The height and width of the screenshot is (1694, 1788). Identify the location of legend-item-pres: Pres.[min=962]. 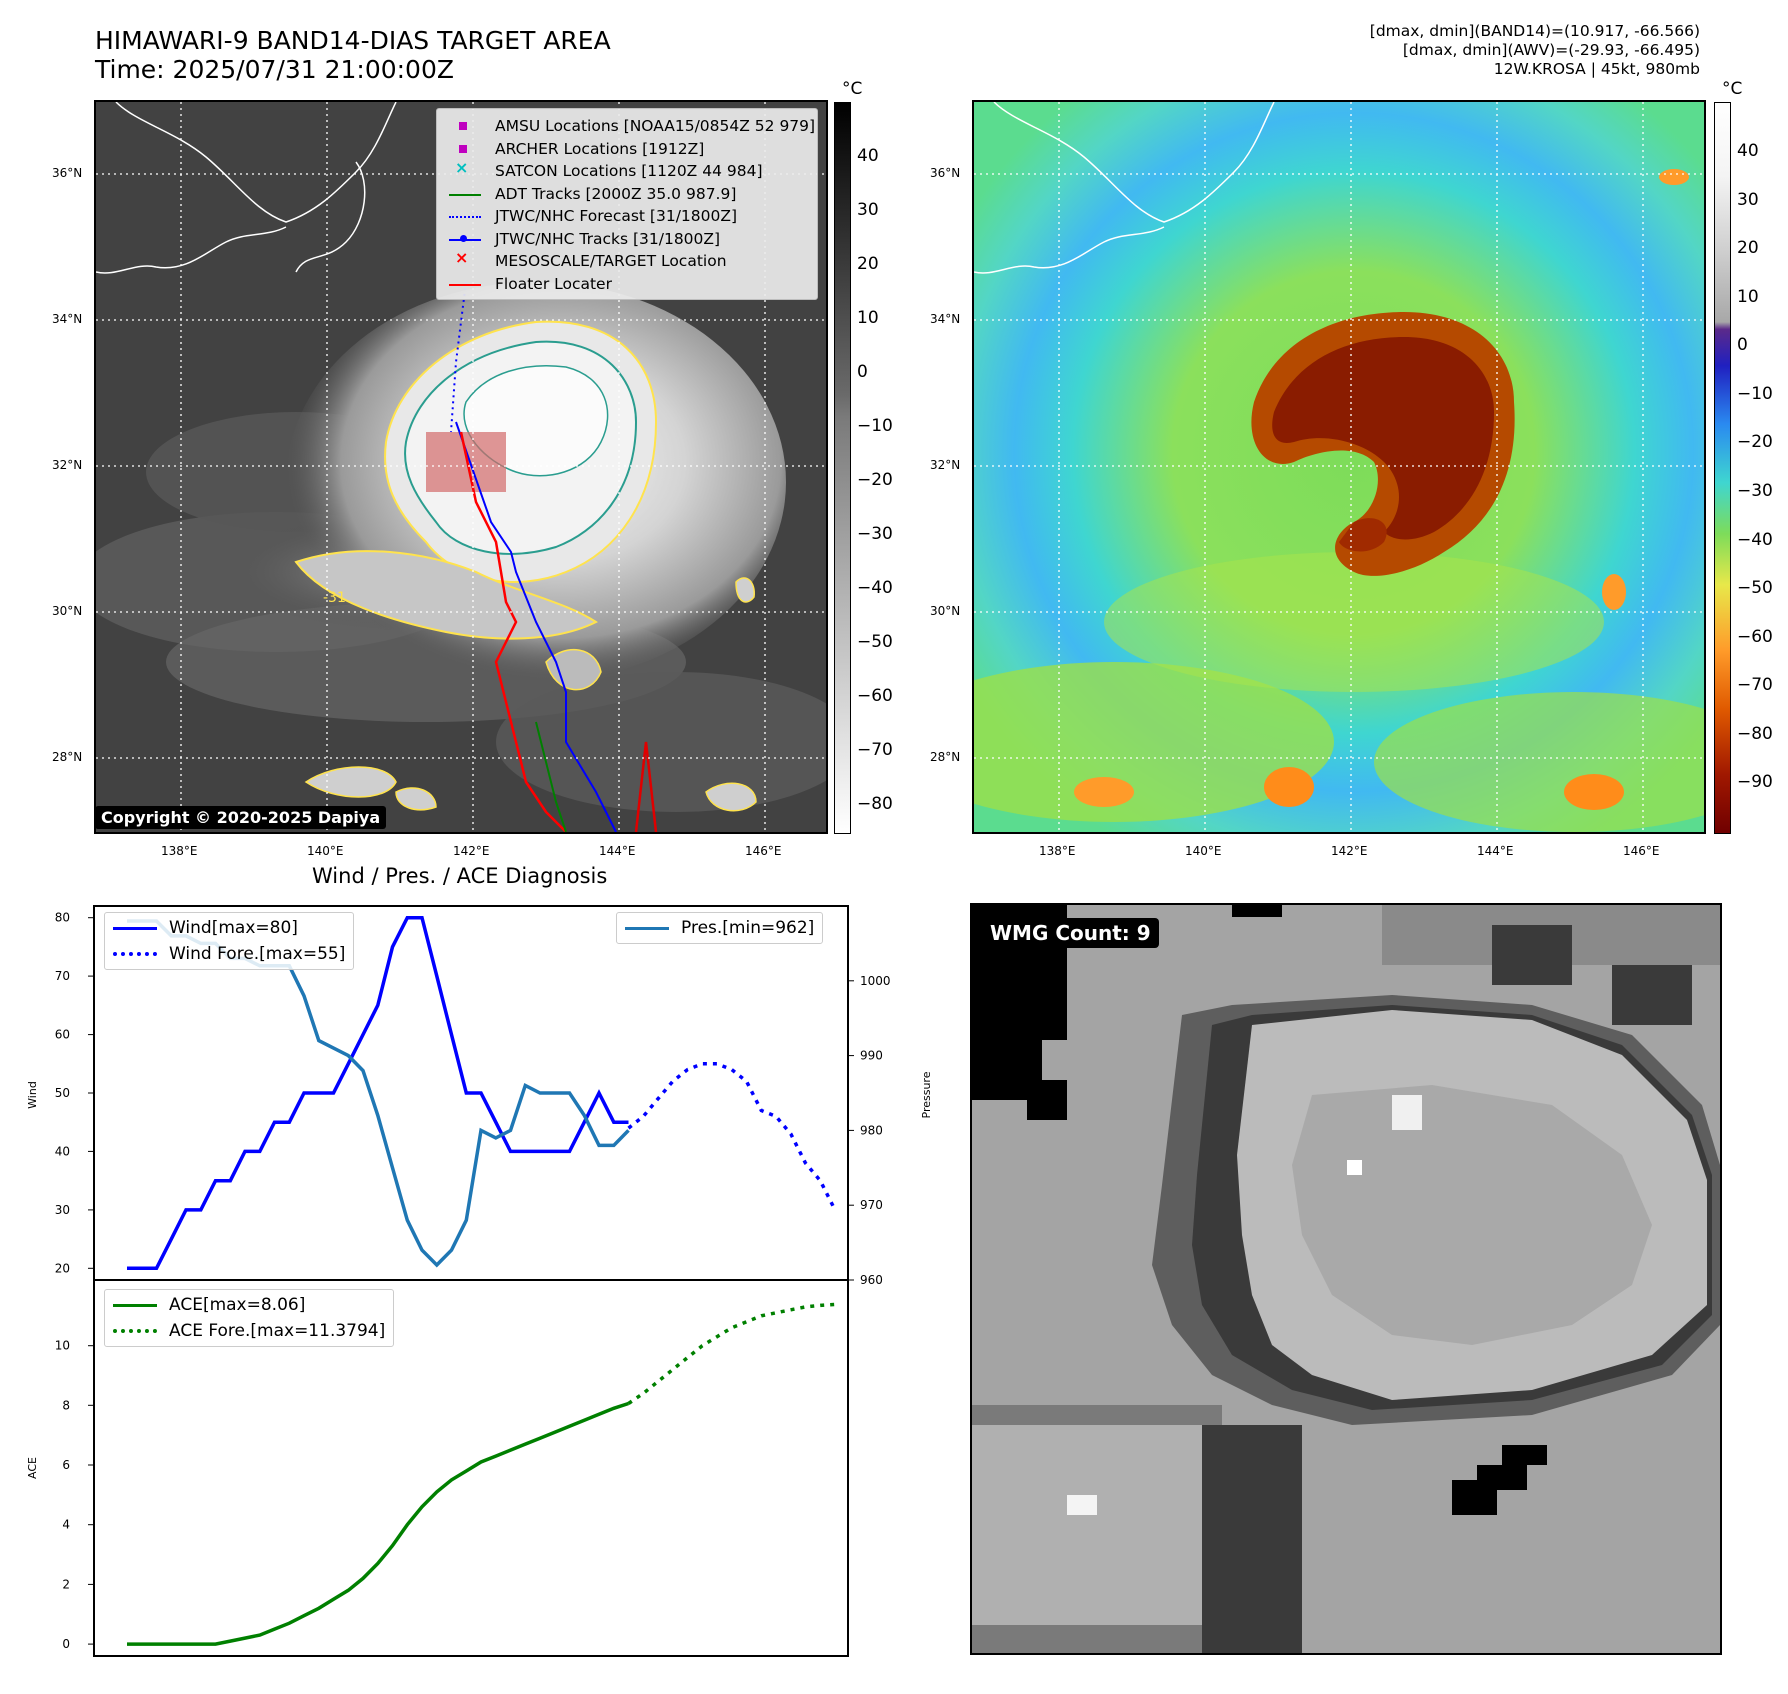
(719, 928).